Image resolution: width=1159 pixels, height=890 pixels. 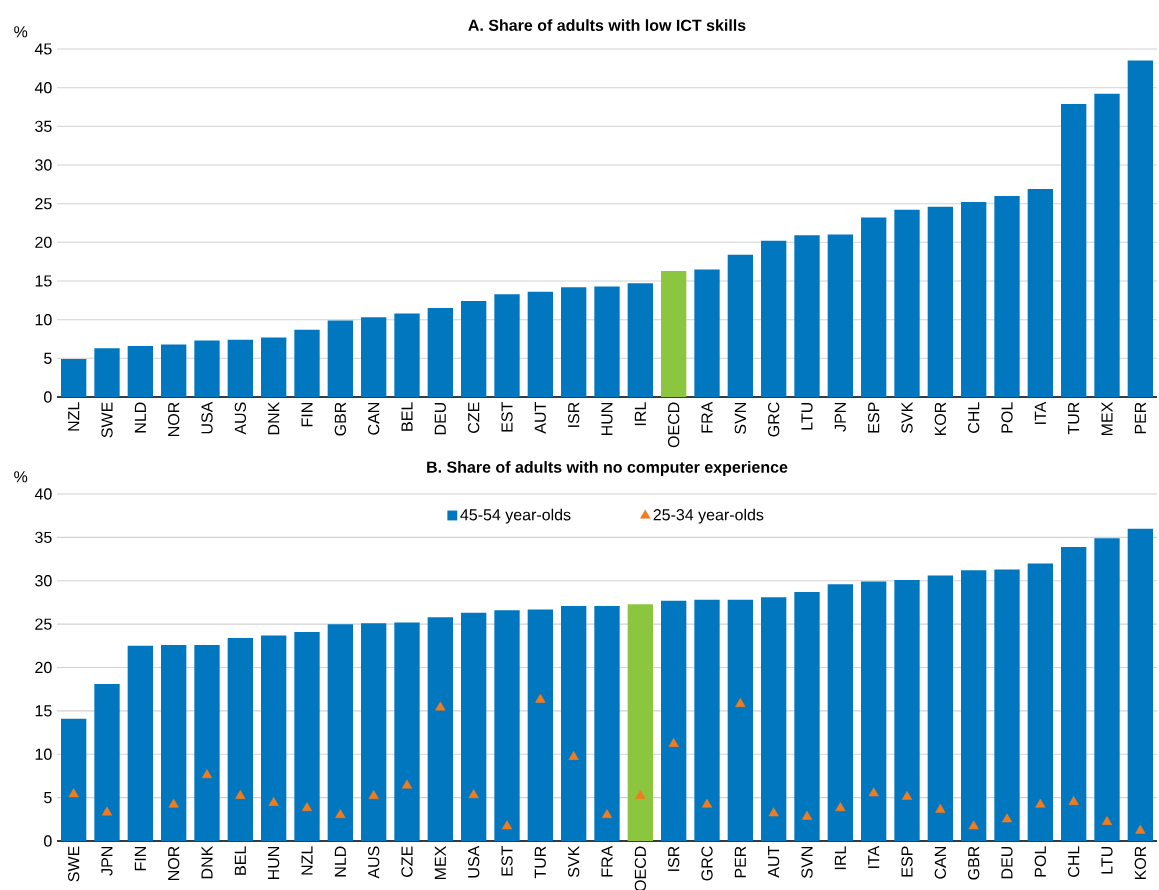 I want to click on x-tick-label: GBR, so click(x=974, y=863).